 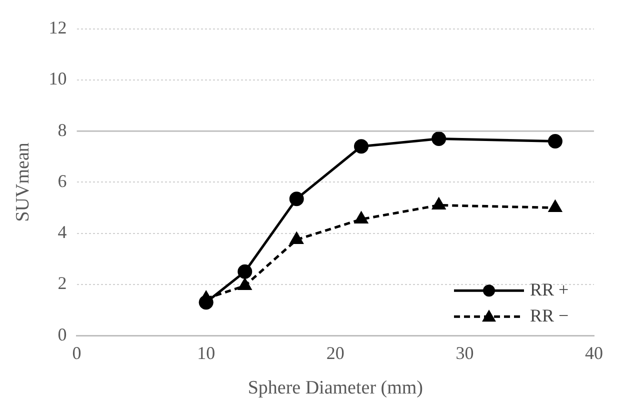 I want to click on x-tick-label: 0, so click(x=77, y=353).